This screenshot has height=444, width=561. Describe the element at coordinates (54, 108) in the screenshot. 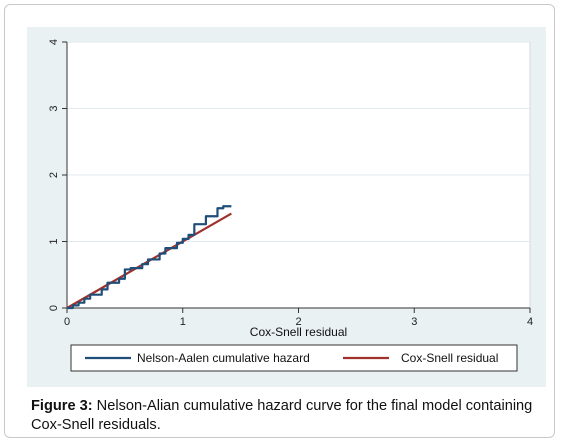

I see `y-tick-label: 3` at that location.